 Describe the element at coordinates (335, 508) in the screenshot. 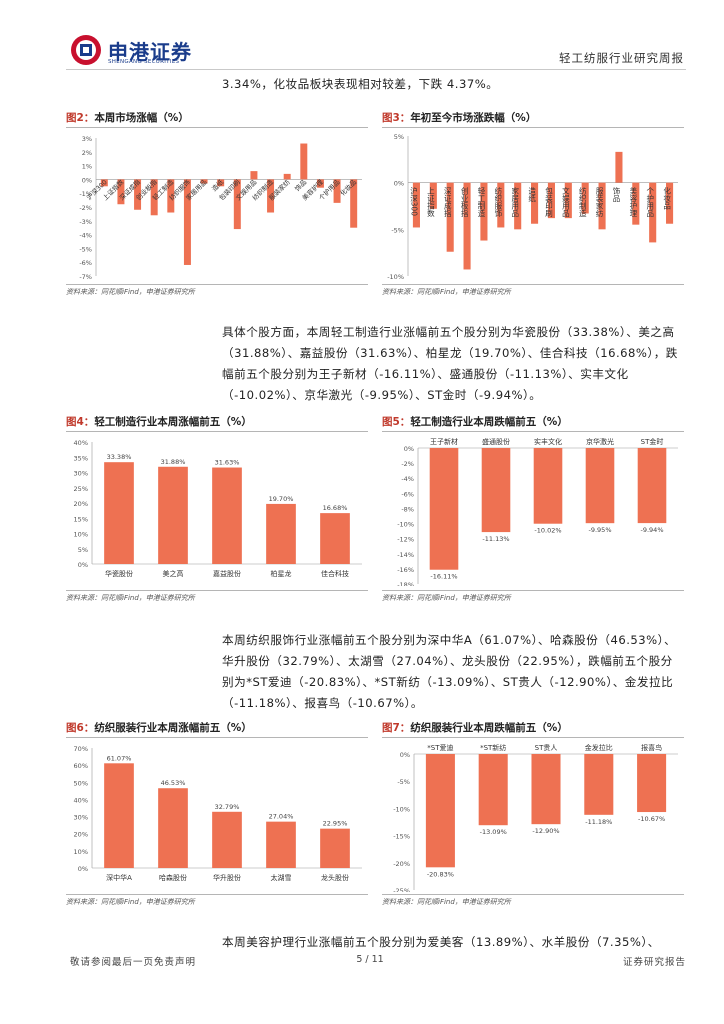

I see `data-label: 16.68%` at that location.